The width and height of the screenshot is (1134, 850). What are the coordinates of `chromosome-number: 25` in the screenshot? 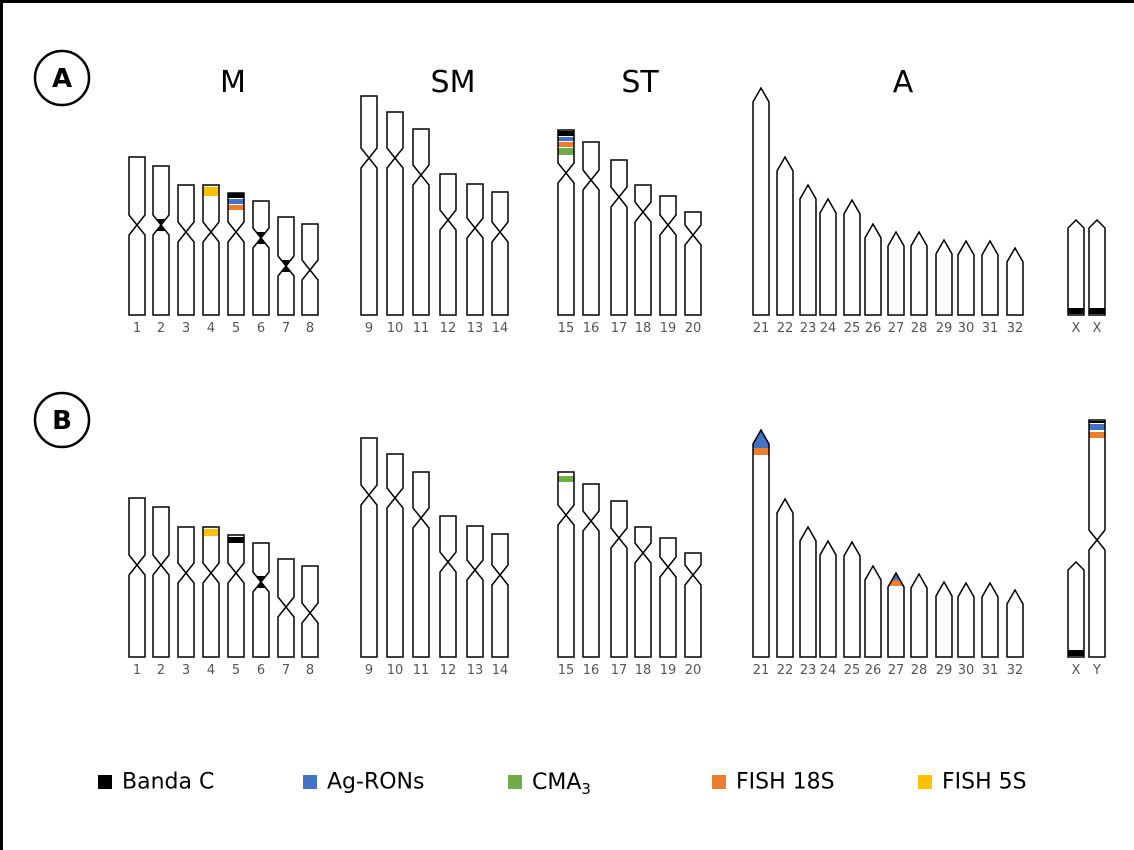 It's located at (852, 328).